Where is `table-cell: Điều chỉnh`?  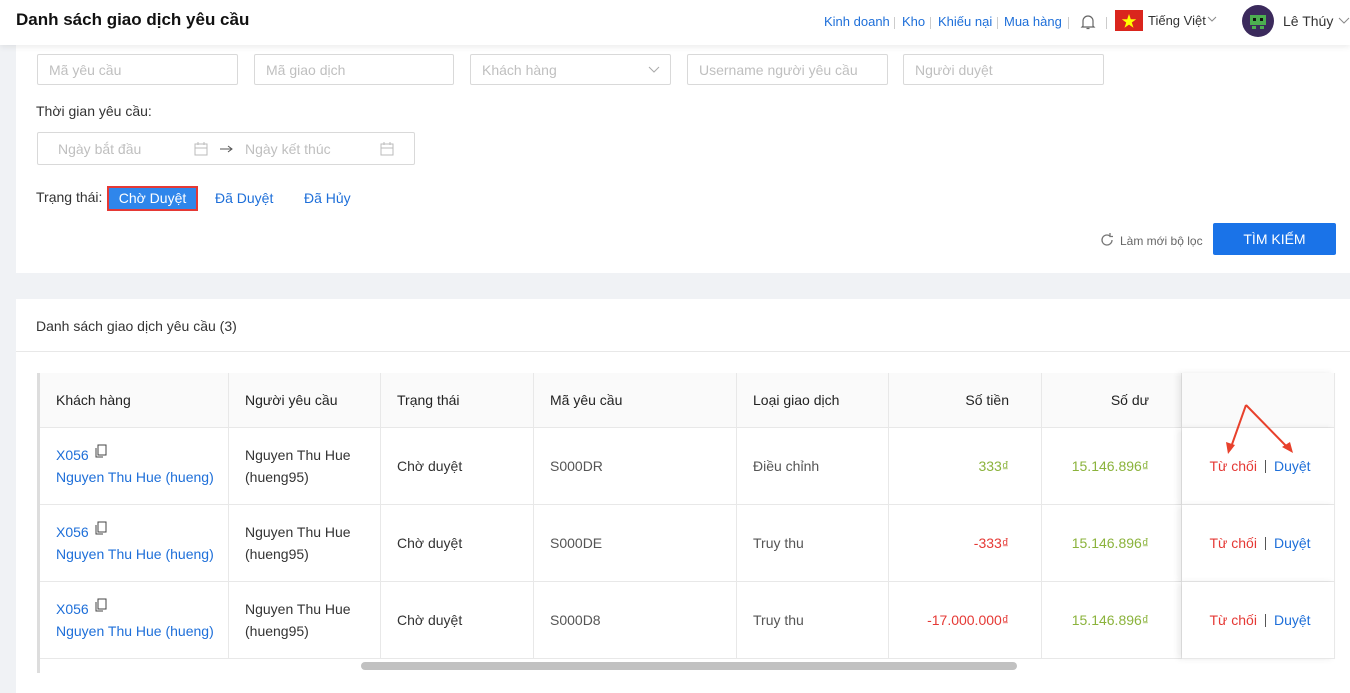 table-cell: Điều chỉnh is located at coordinates (813, 466).